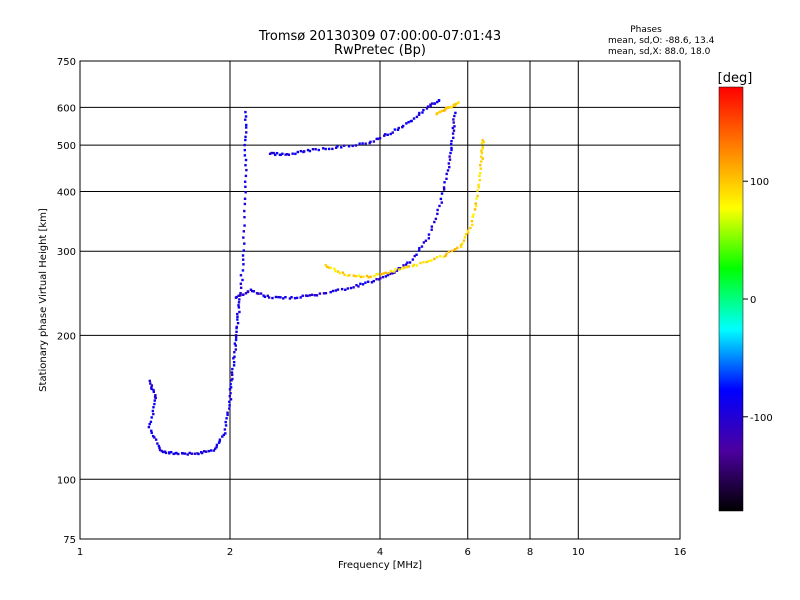 The image size is (800, 600). I want to click on stats-line-o: mean, sd,O: -88.6, 13.4, so click(661, 41).